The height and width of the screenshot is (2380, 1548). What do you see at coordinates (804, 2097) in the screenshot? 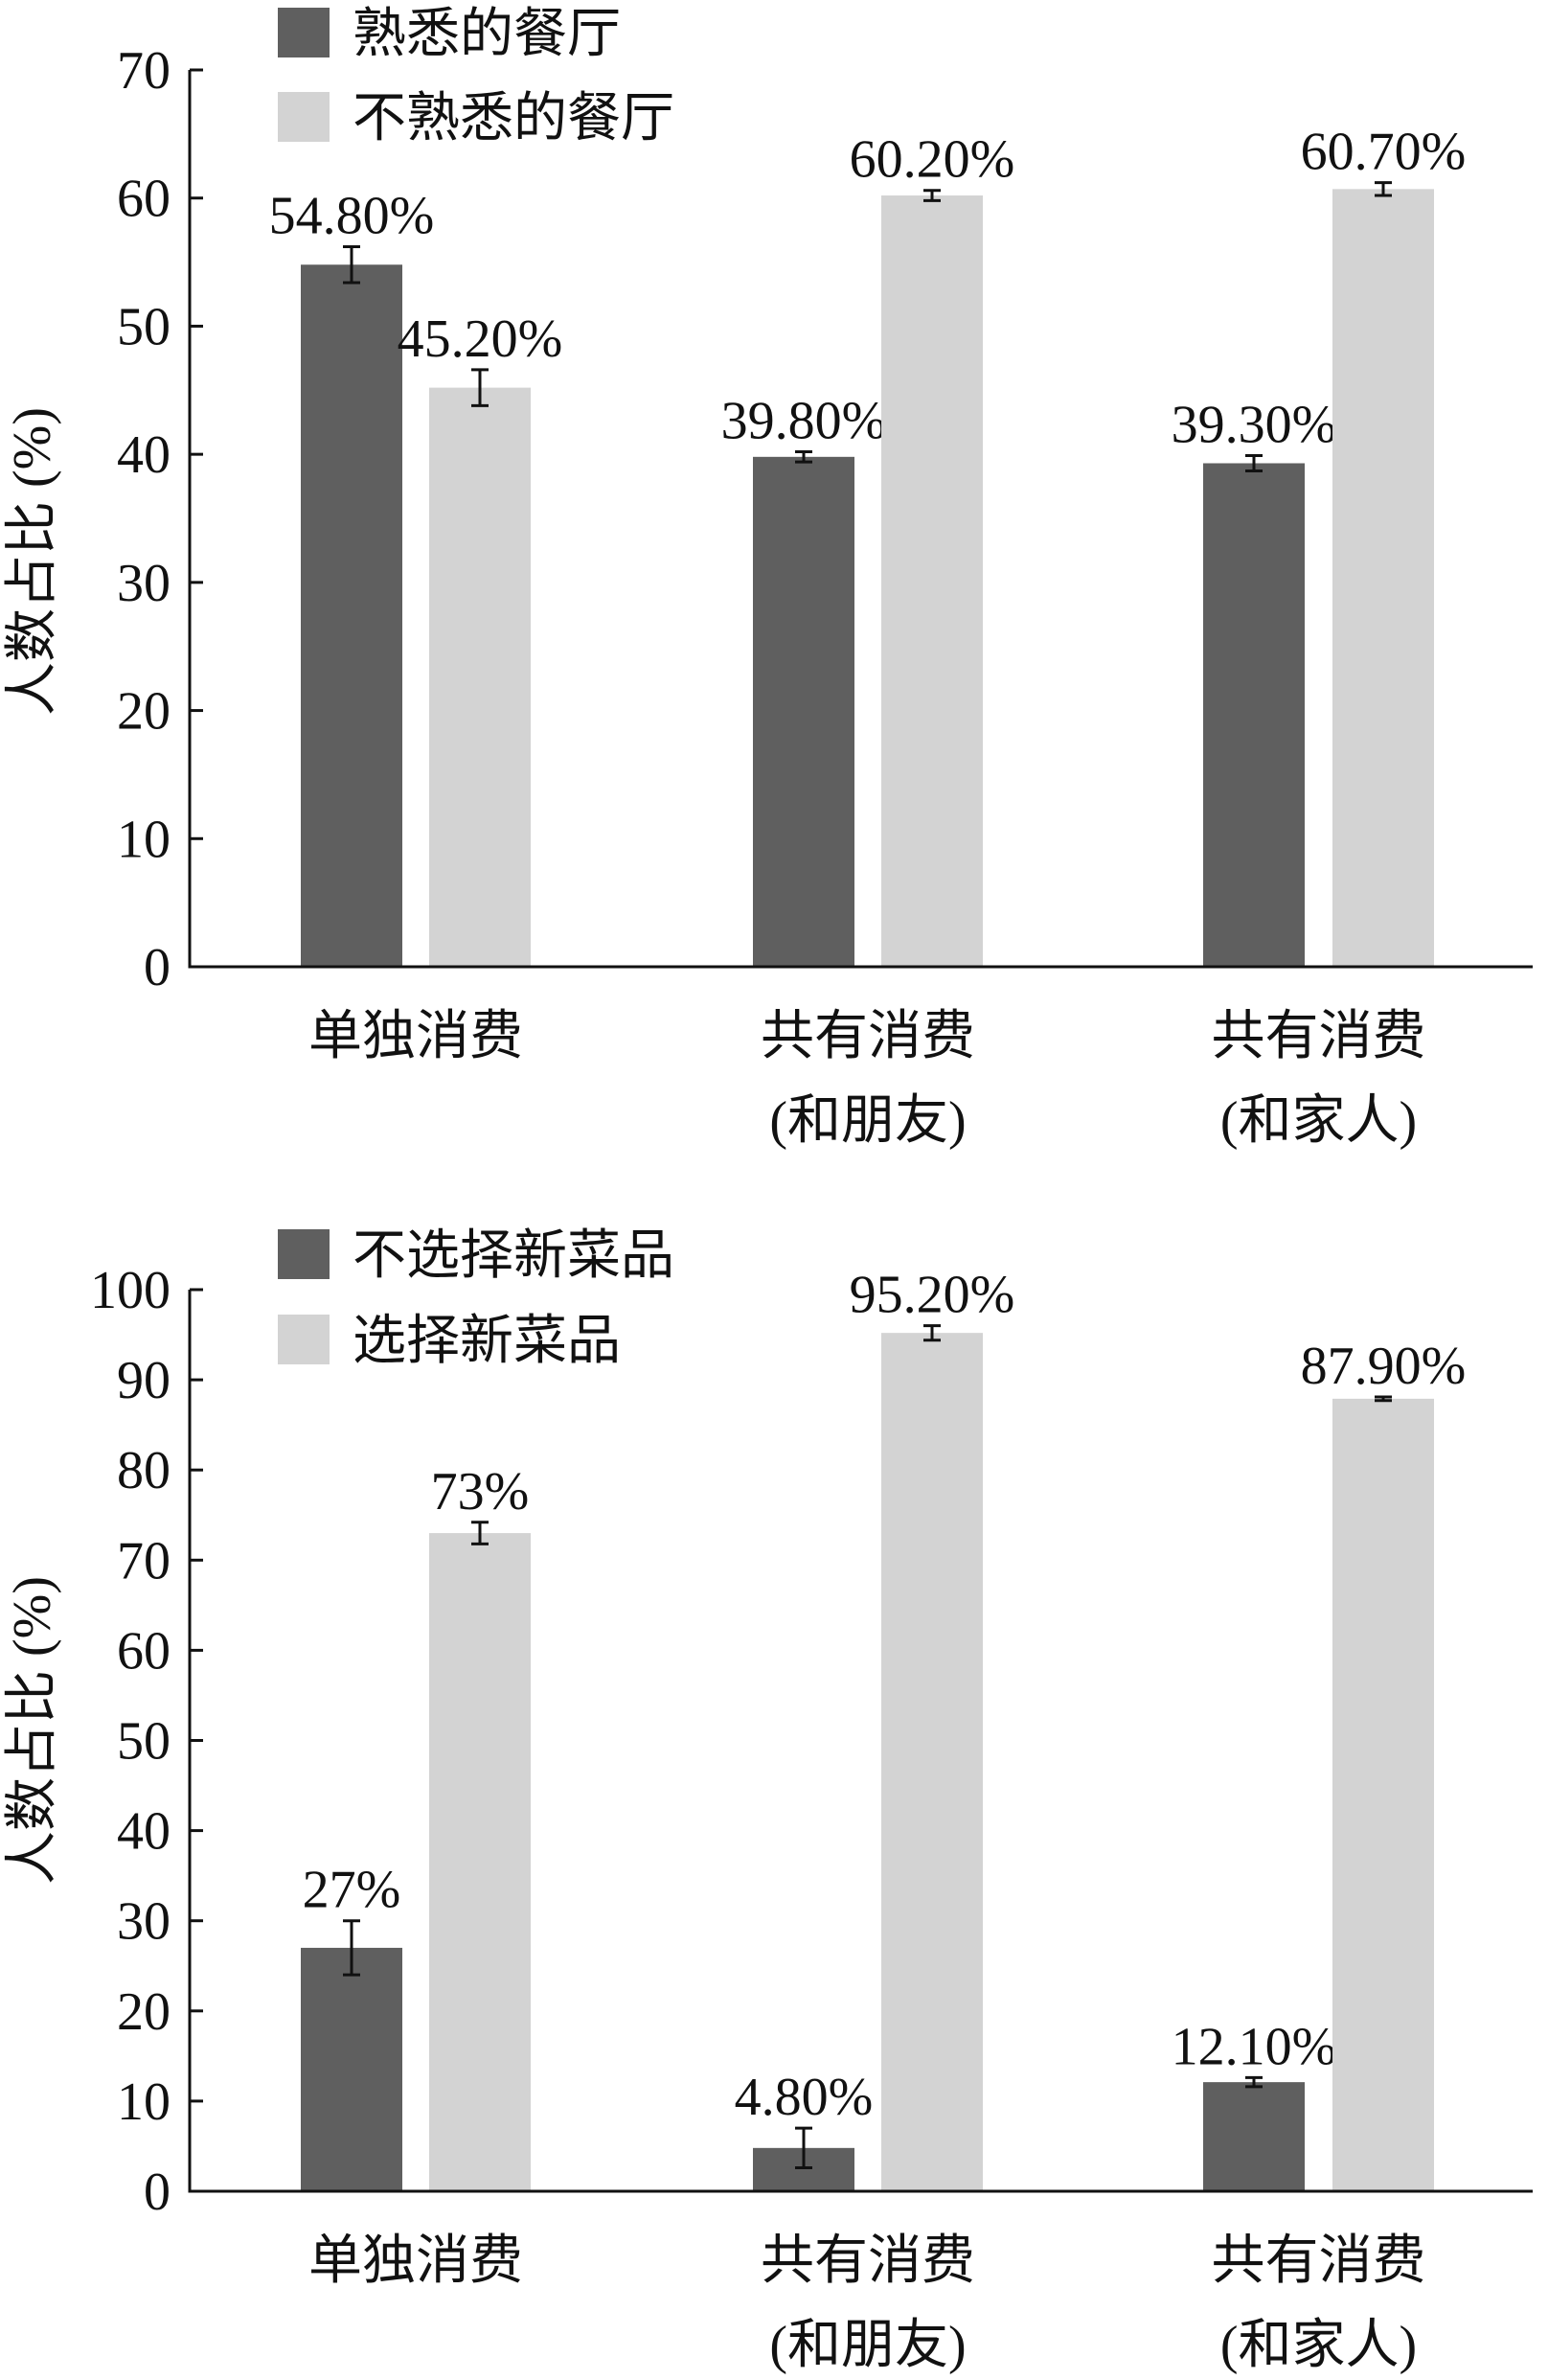
I see `data-label: 4.80%` at bounding box center [804, 2097].